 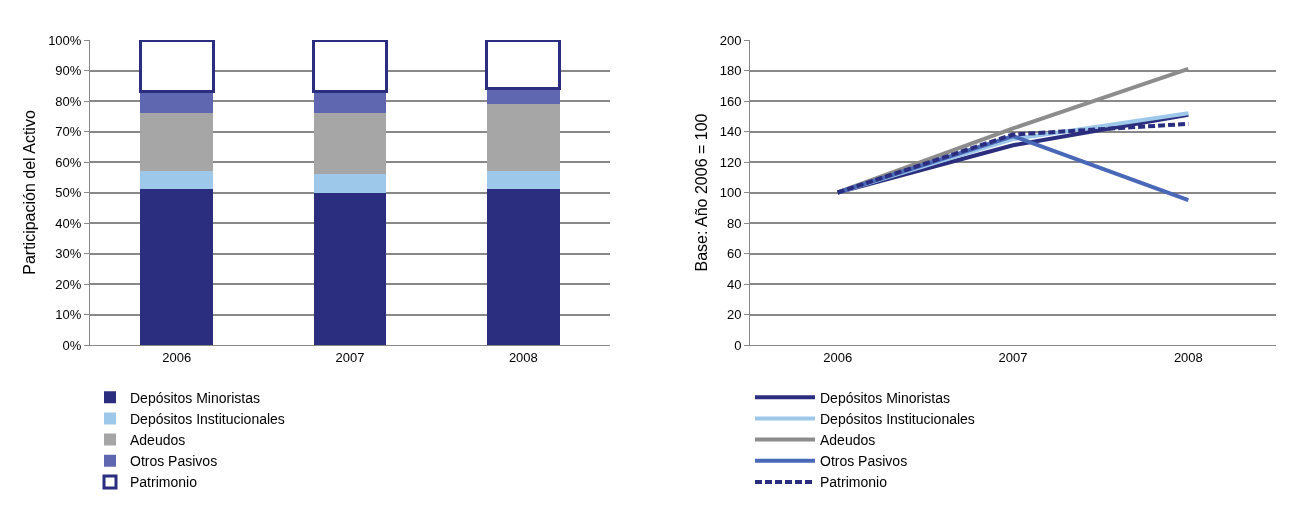 What do you see at coordinates (68, 284) in the screenshot?
I see `y-tick-label: 20%` at bounding box center [68, 284].